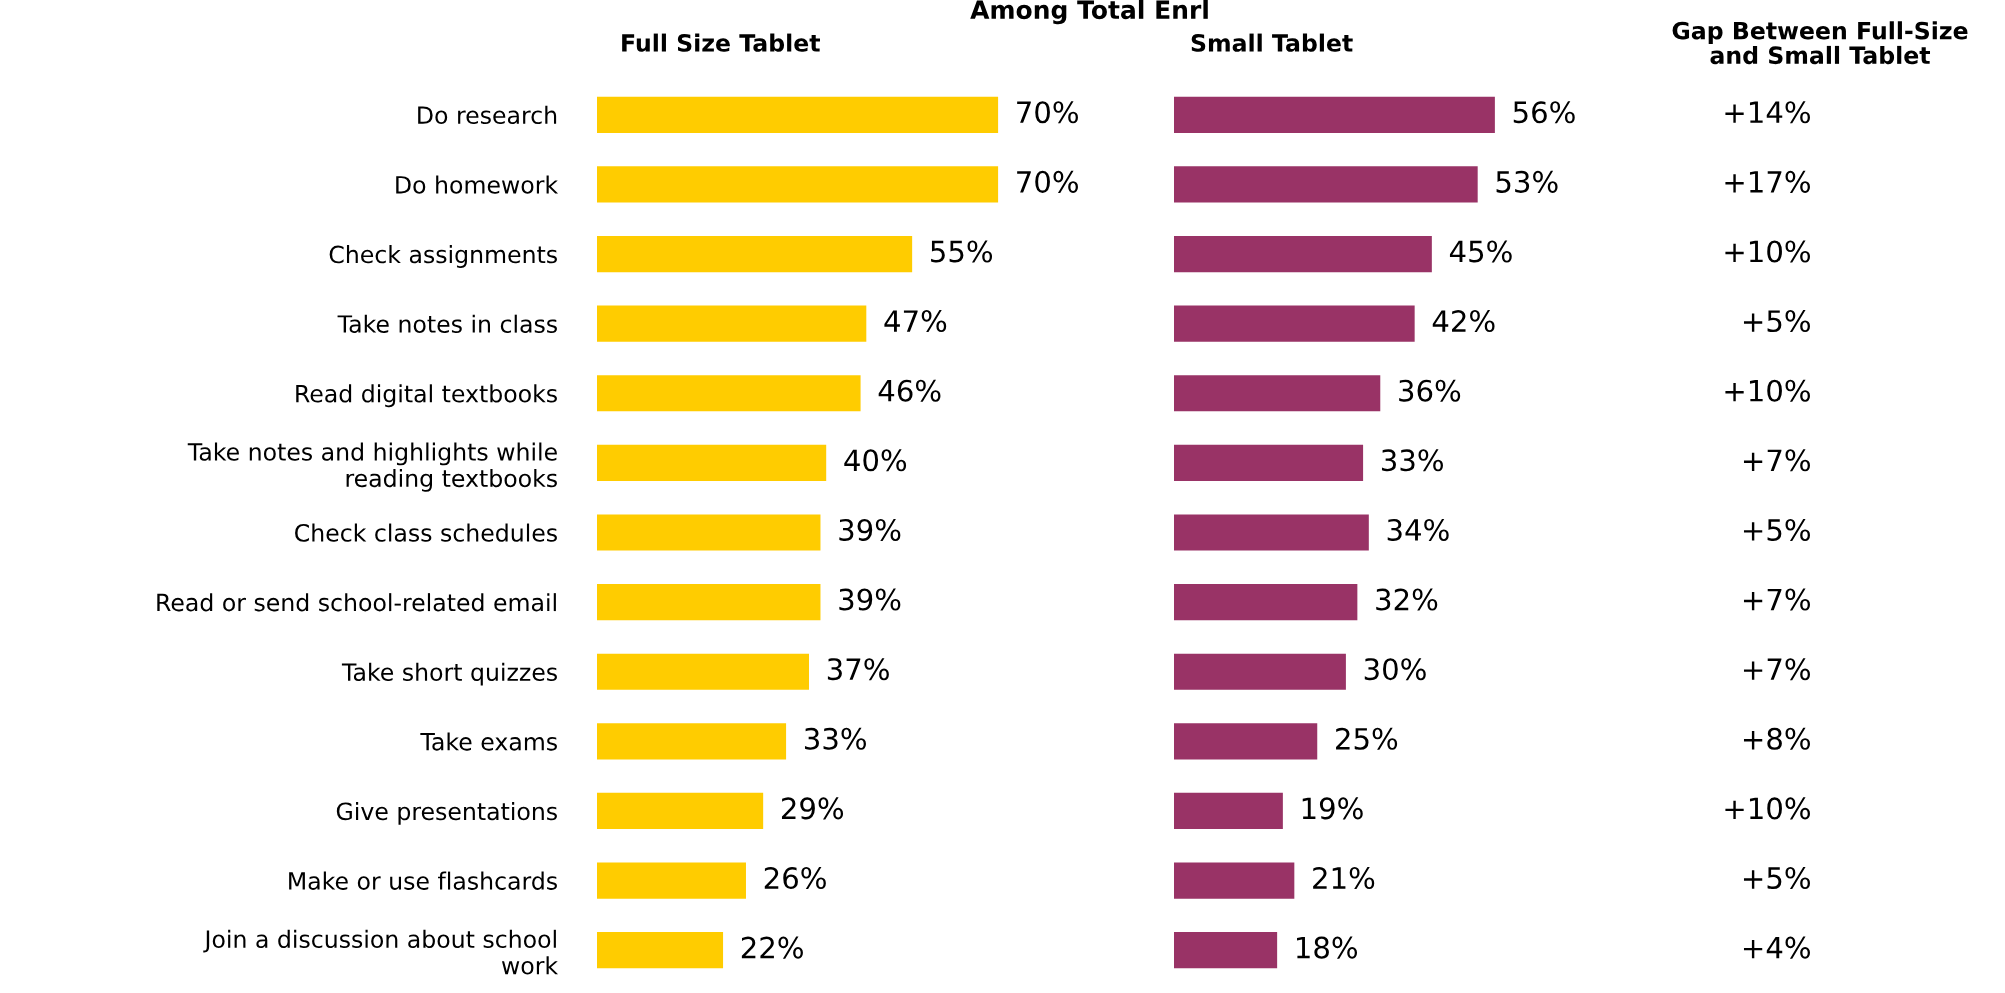  Describe the element at coordinates (795, 878) in the screenshot. I see `data-label: 26%` at that location.